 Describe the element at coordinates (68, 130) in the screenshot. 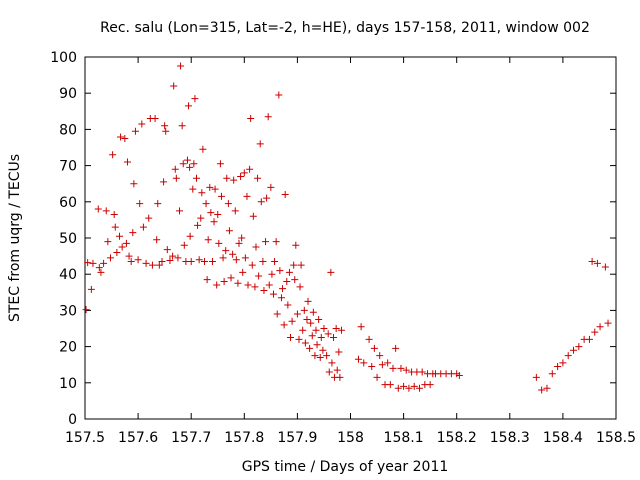

I see `y-tick-label: 80` at that location.